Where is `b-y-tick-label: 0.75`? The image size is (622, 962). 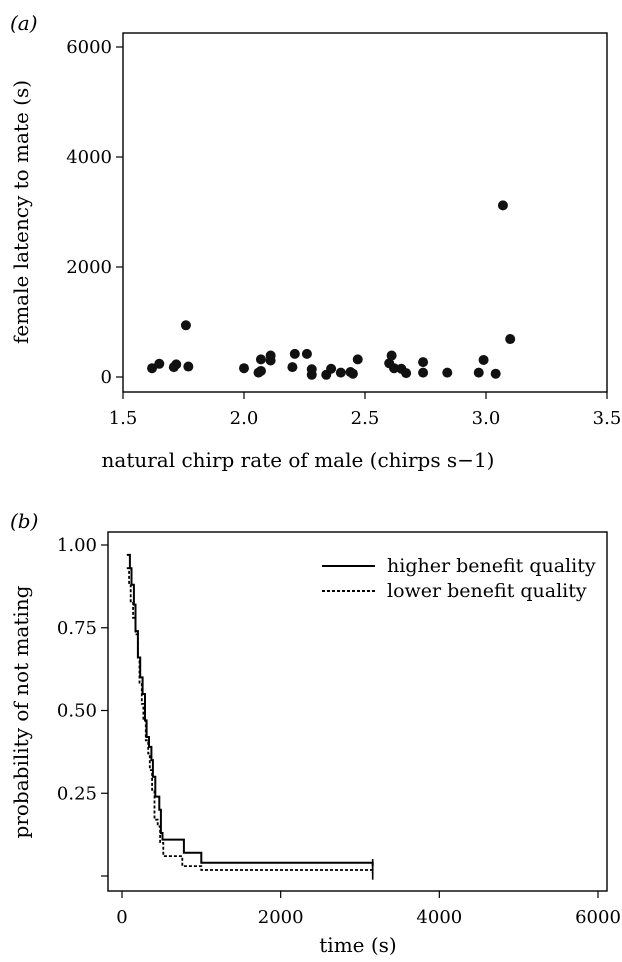 b-y-tick-label: 0.75 is located at coordinates (77, 628).